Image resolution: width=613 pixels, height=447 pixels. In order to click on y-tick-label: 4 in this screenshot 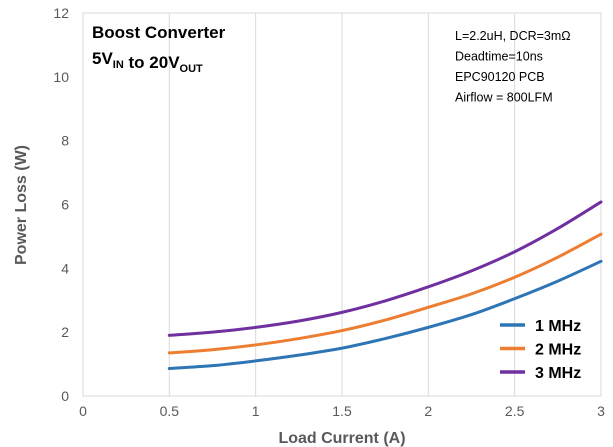, I will do `click(65, 268)`.